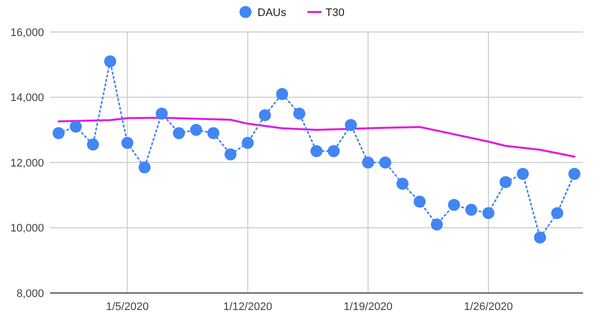  Describe the element at coordinates (27, 228) in the screenshot. I see `y-tick-label: 10,000` at that location.